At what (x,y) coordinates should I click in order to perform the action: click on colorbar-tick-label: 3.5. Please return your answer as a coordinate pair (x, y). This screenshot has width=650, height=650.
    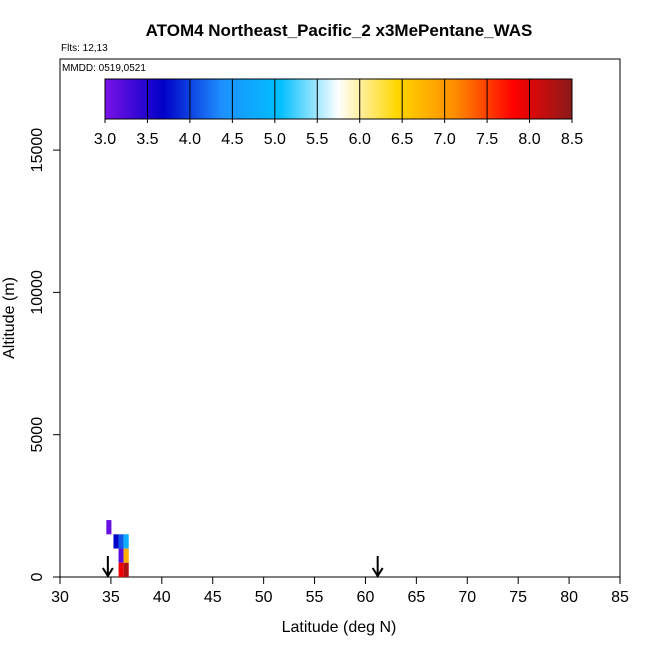
    Looking at the image, I should click on (147, 139).